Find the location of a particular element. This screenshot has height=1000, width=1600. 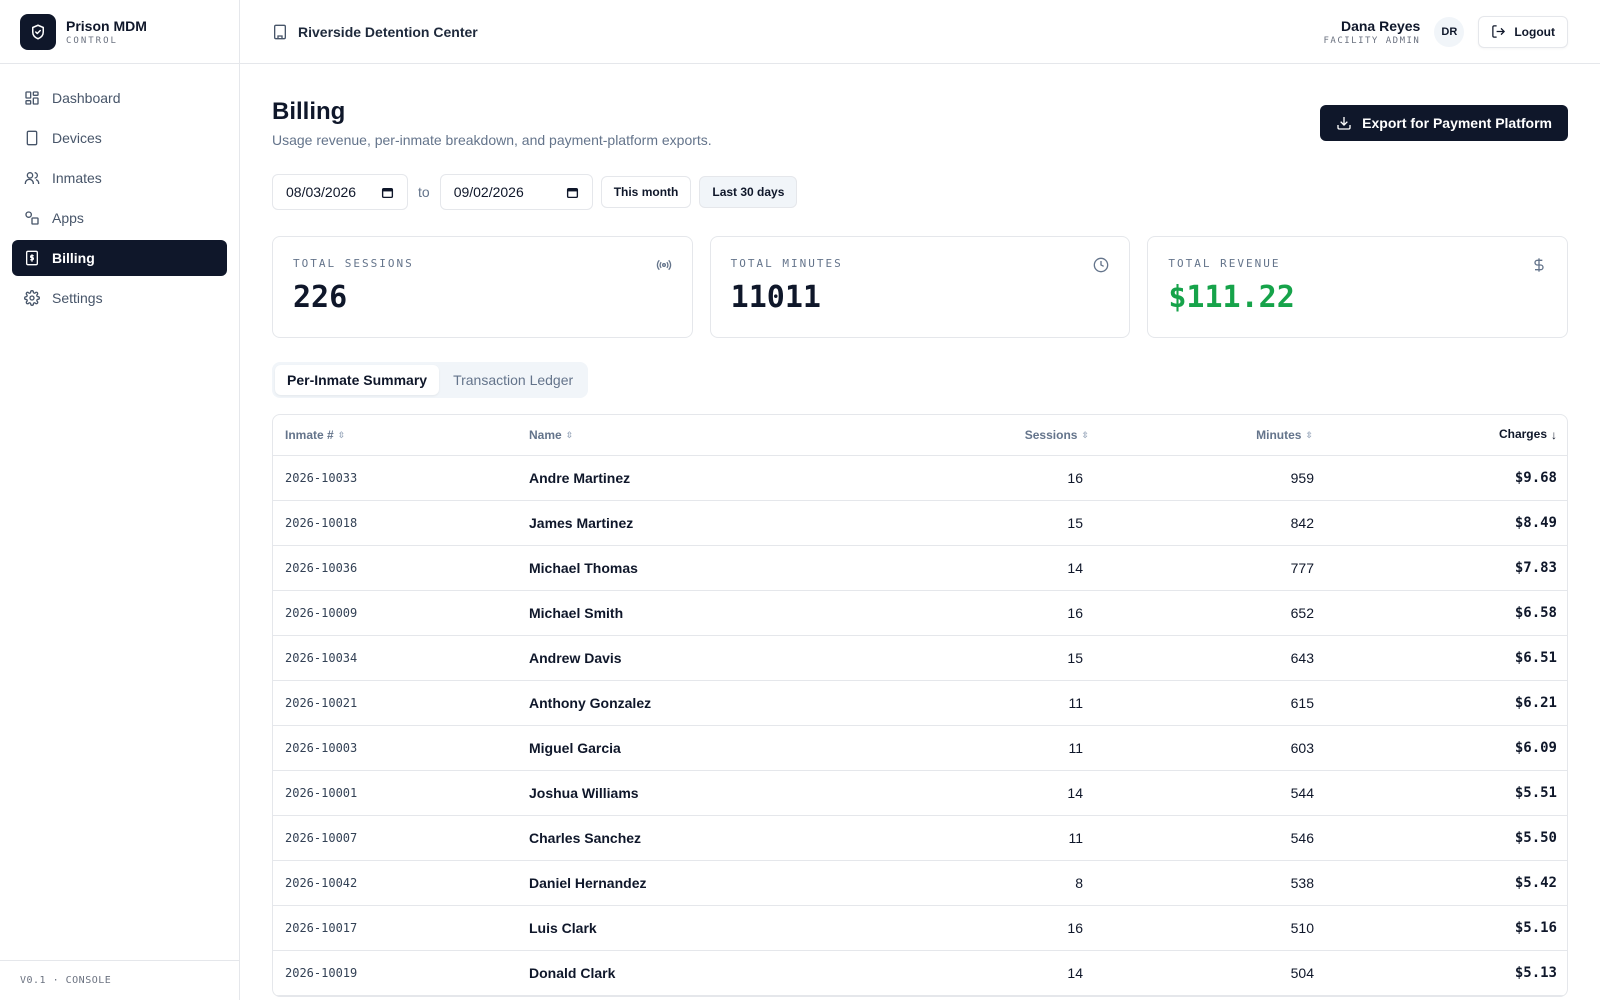

minutes-cell: 546 is located at coordinates (1302, 837).